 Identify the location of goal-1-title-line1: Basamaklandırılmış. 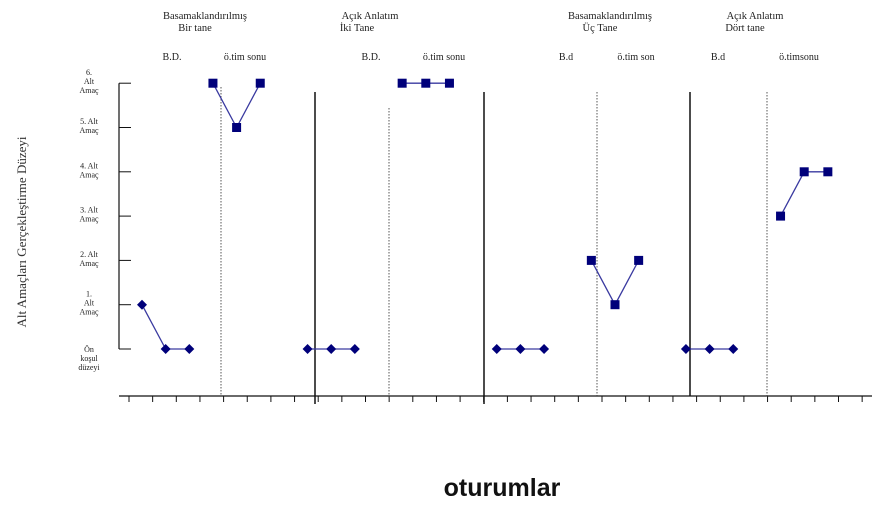
(205, 16).